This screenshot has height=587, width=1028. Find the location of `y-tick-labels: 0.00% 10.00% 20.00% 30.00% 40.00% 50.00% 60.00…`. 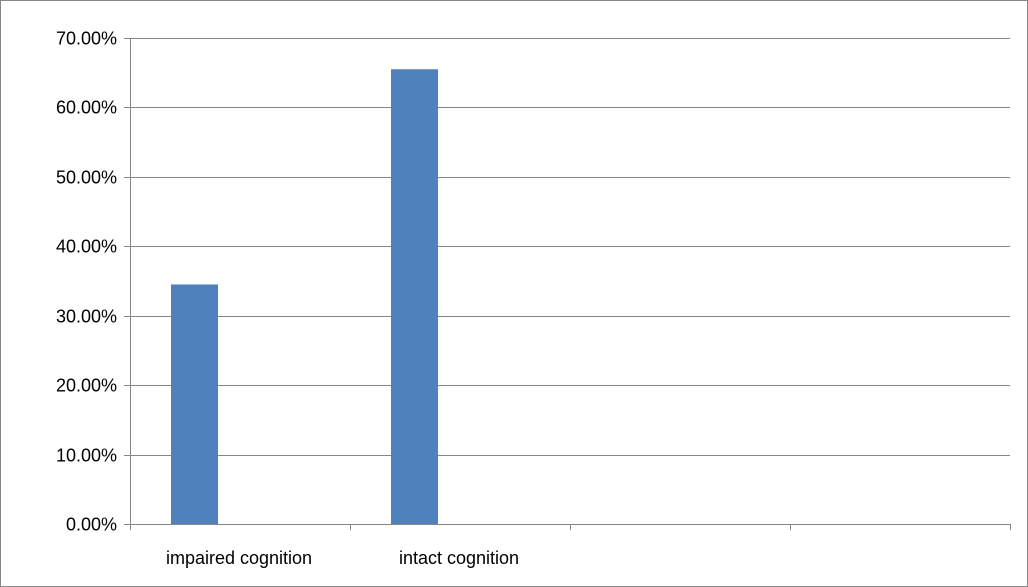

y-tick-labels: 0.00% 10.00% 20.00% 30.00% 40.00% 50.00% 60.00… is located at coordinates (86, 282).